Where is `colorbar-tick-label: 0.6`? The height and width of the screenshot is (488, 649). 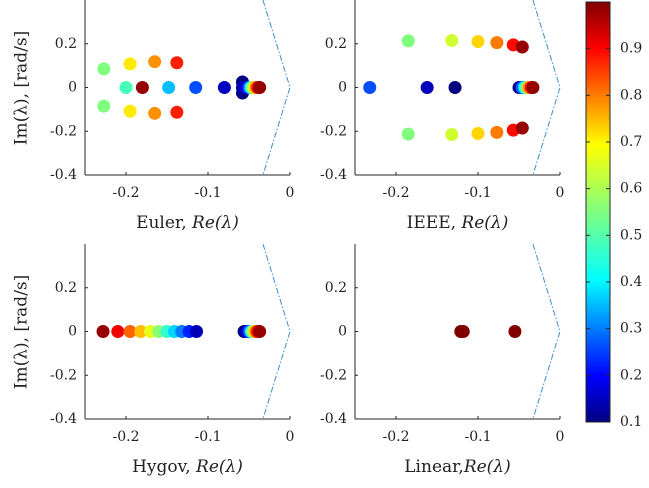 colorbar-tick-label: 0.6 is located at coordinates (631, 189).